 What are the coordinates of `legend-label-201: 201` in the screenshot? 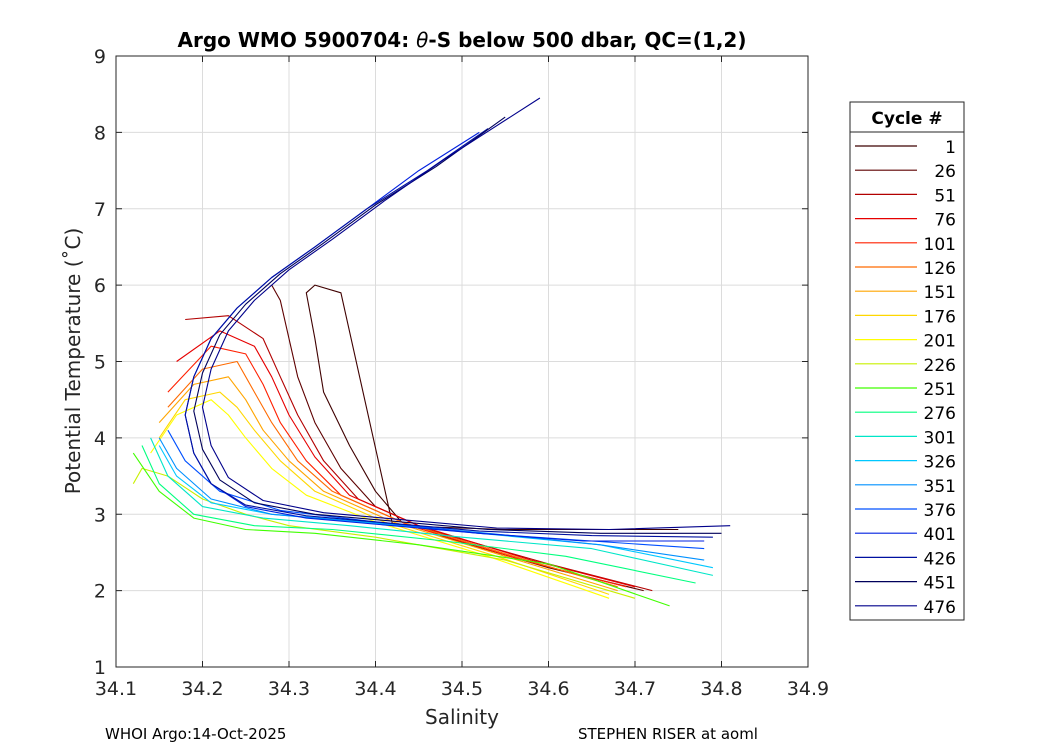 It's located at (940, 342).